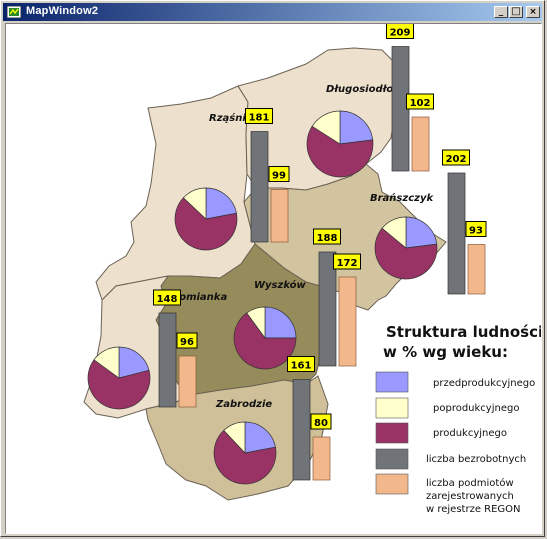  What do you see at coordinates (256, 323) in the screenshot?
I see `pie-wyszkow-post-slice` at bounding box center [256, 323].